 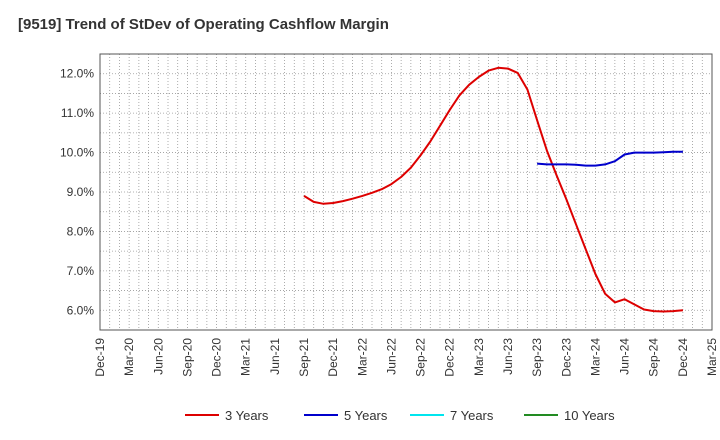 What do you see at coordinates (246, 357) in the screenshot?
I see `x-tick-label: Mar-21` at bounding box center [246, 357].